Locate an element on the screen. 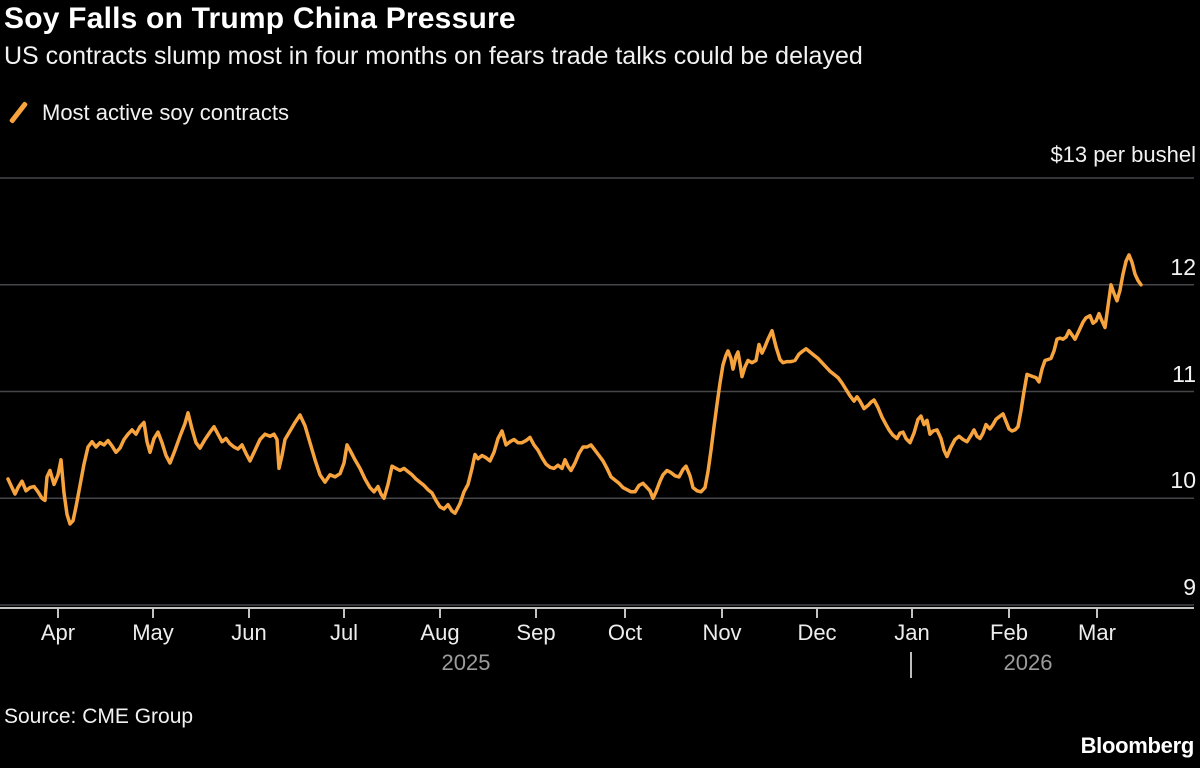 Image resolution: width=1200 pixels, height=768 pixels. x-axis-tick-label: Oct is located at coordinates (625, 632).